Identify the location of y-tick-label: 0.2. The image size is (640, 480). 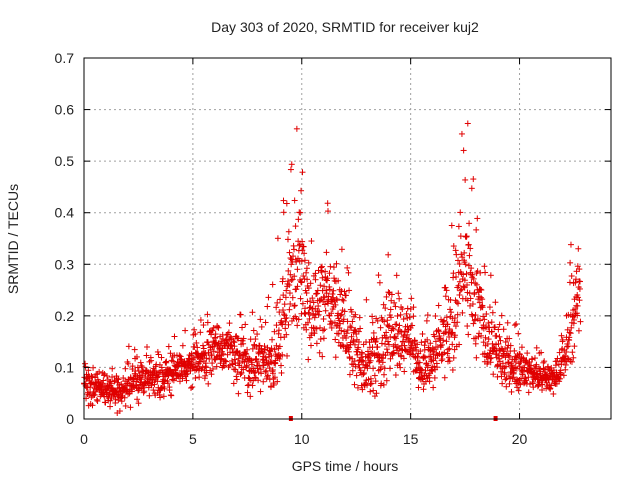
(65, 316).